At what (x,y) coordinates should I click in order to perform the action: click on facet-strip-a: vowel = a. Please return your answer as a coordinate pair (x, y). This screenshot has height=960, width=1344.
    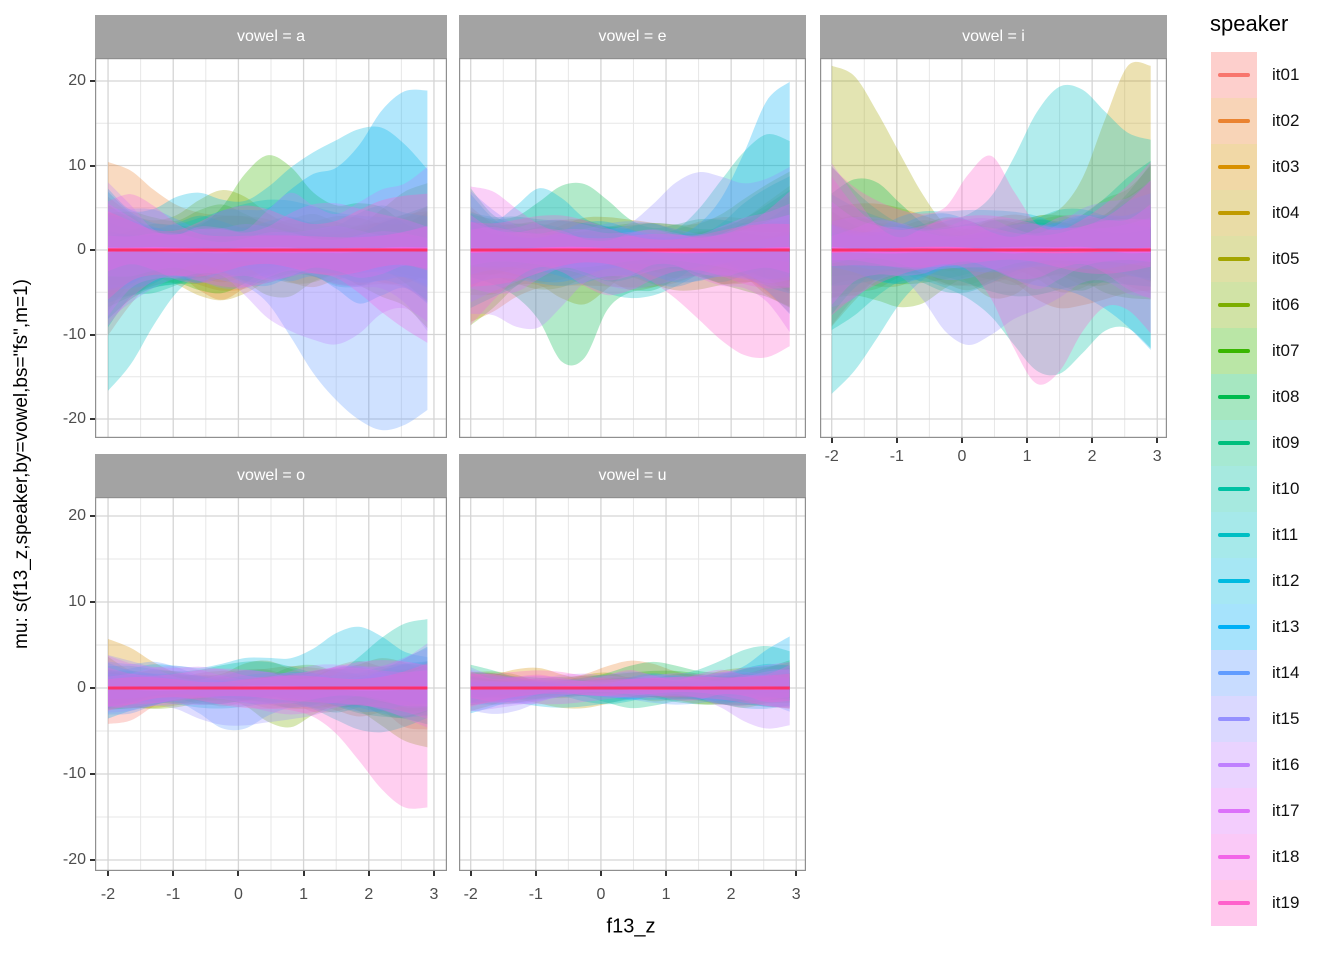
    Looking at the image, I should click on (271, 36).